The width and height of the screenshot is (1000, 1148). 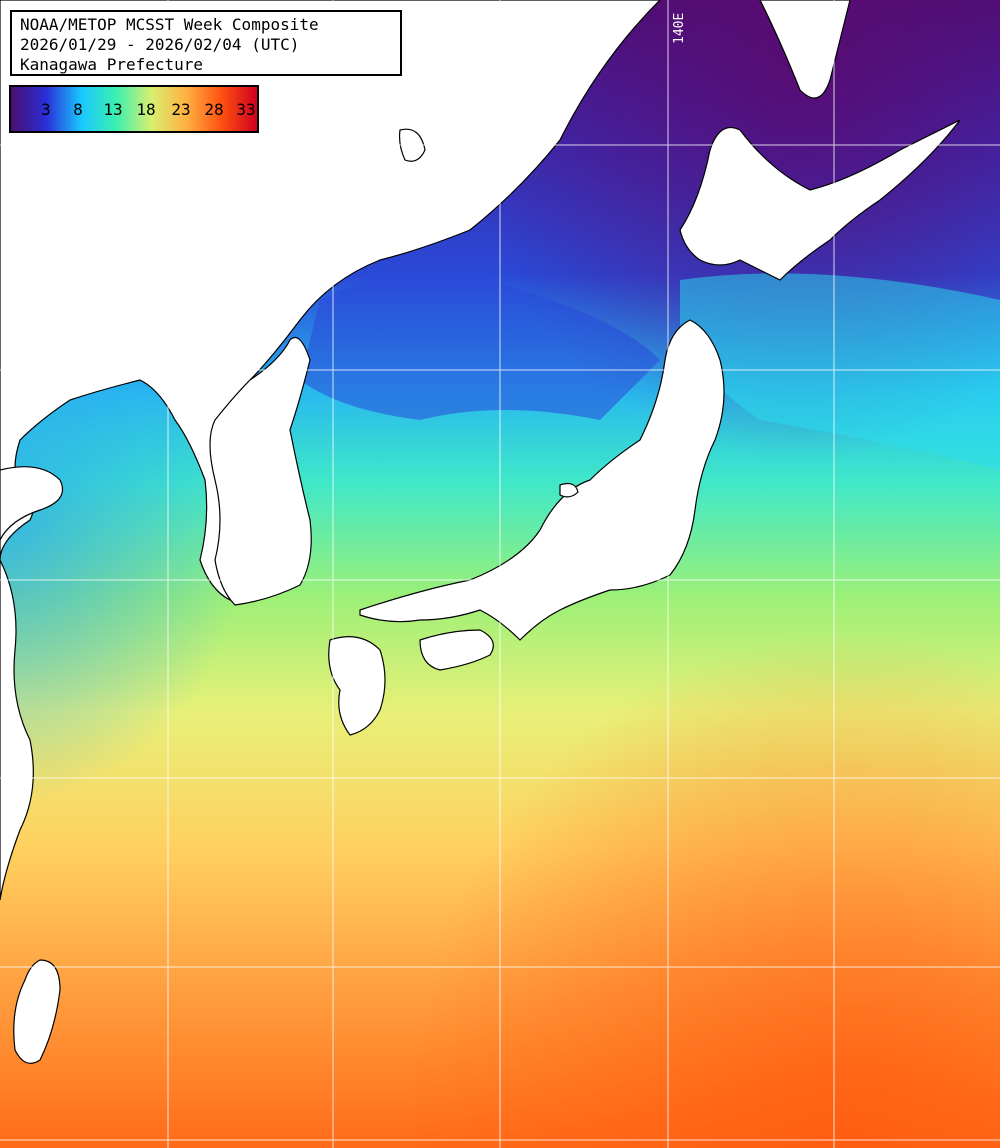 I want to click on legend-label-33: 33, so click(x=246, y=109).